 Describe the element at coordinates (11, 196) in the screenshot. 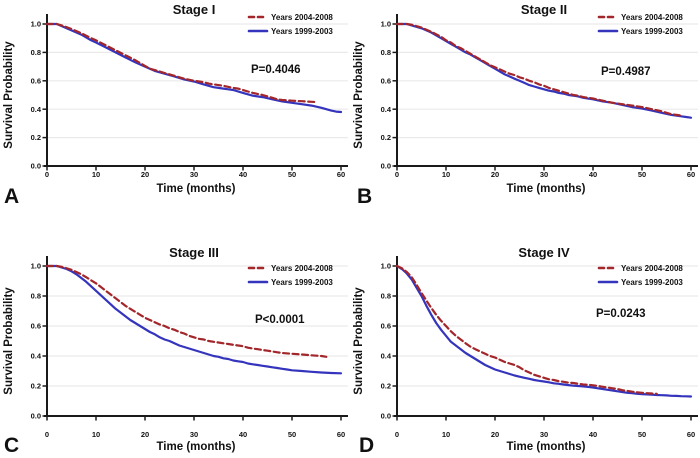

I see `panel-letter: A` at that location.